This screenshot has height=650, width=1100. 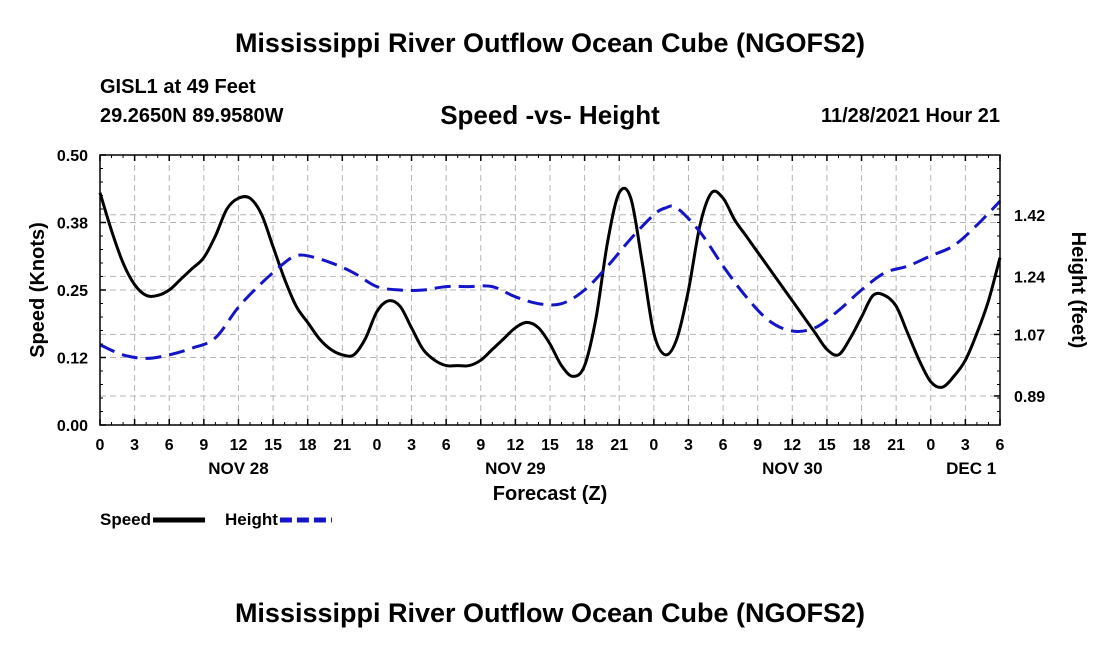 I want to click on station-label: GISL1 at 49 Feet, so click(x=178, y=87).